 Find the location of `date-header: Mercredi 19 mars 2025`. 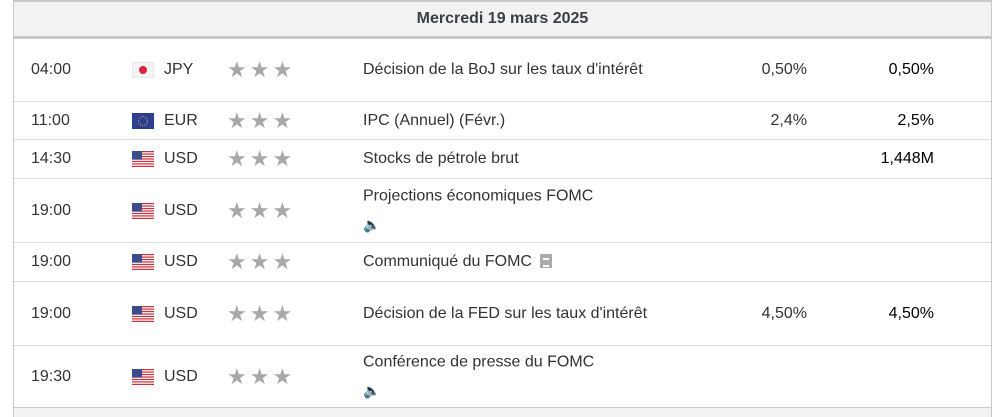

date-header: Mercredi 19 mars 2025 is located at coordinates (502, 19).